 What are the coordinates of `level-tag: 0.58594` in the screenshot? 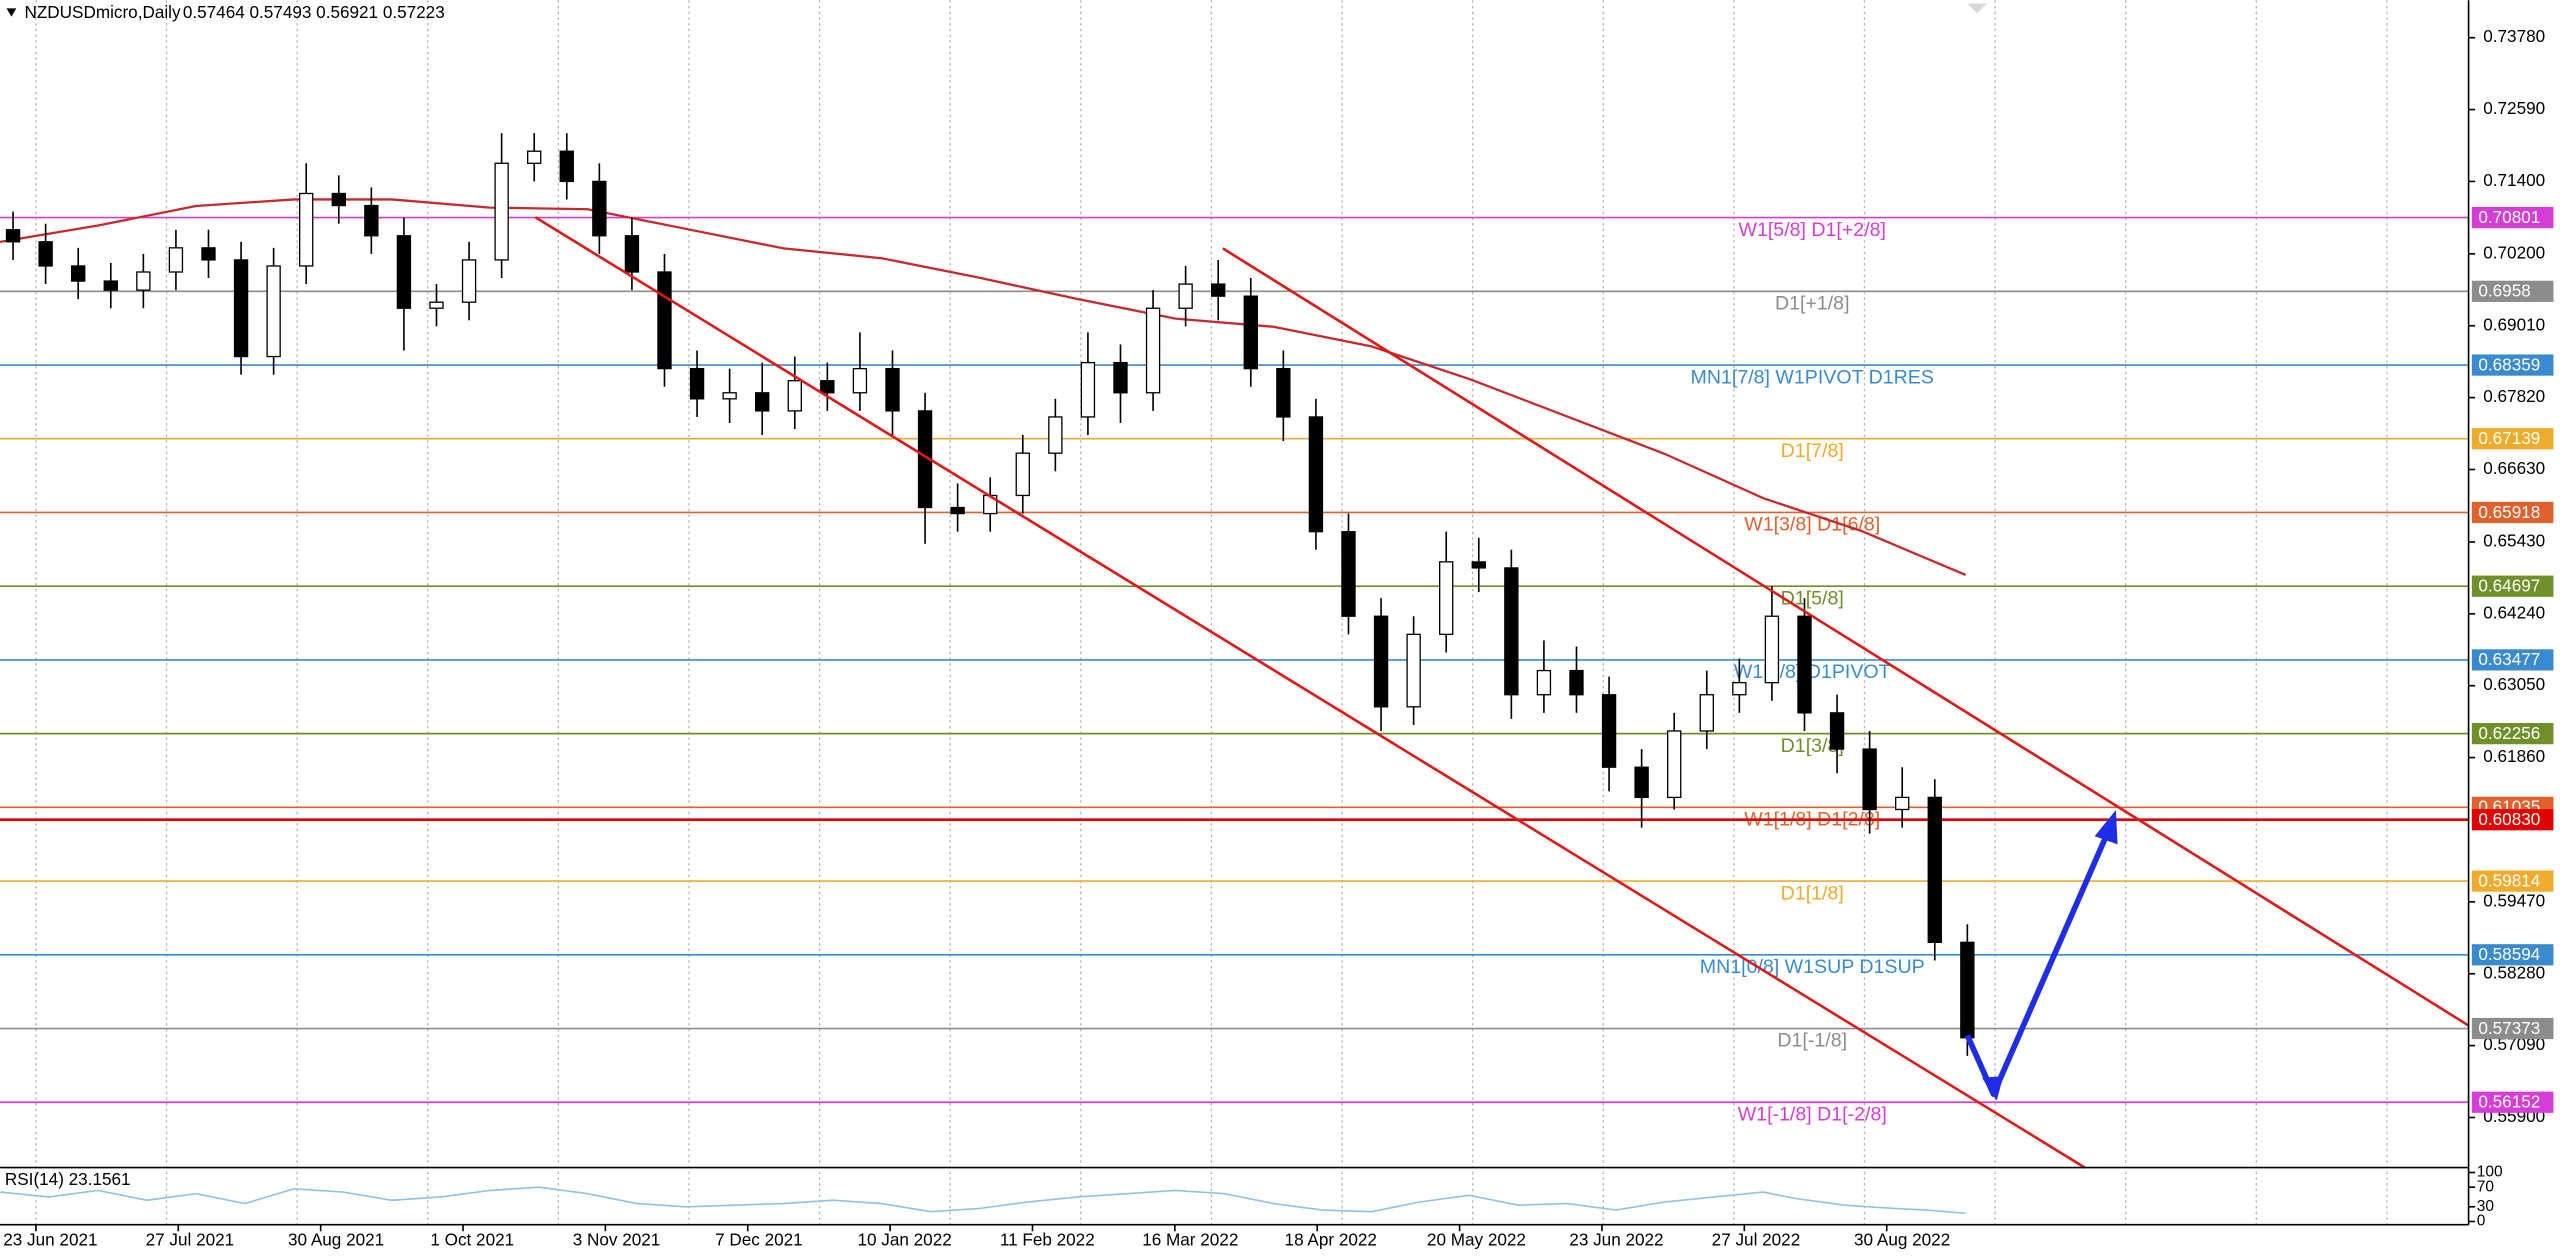 It's located at (2509, 954).